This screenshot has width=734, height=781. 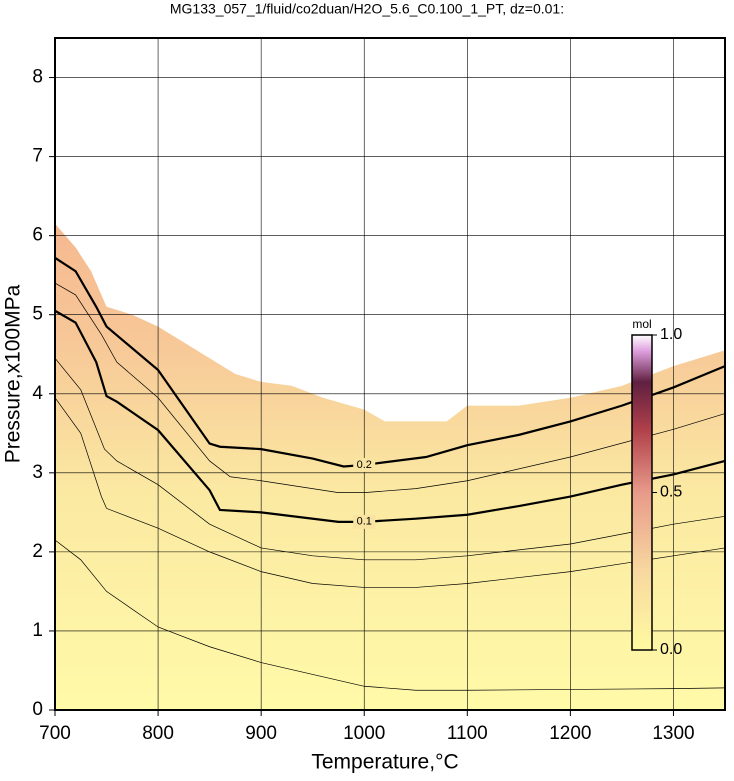 What do you see at coordinates (55, 733) in the screenshot?
I see `x-tick-label: 700` at bounding box center [55, 733].